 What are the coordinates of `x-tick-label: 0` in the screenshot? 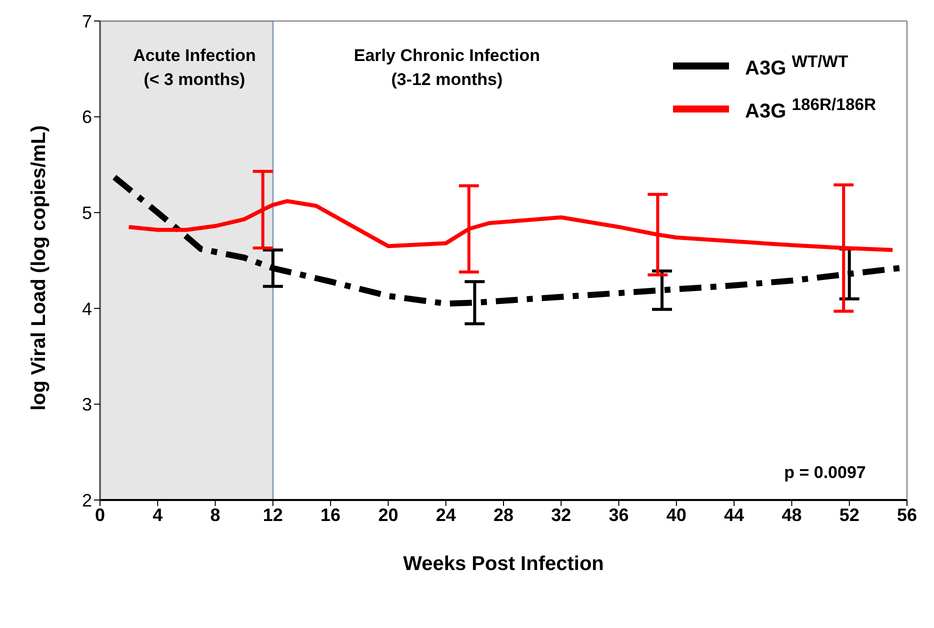 It's located at (100, 514).